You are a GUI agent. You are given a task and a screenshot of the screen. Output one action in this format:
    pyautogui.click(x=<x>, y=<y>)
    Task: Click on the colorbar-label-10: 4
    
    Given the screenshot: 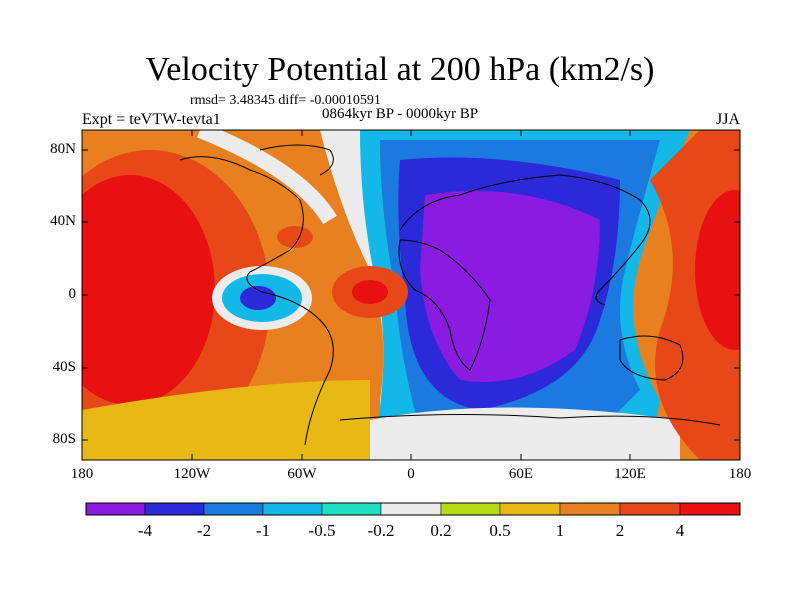 What is the action you would take?
    pyautogui.click(x=680, y=530)
    